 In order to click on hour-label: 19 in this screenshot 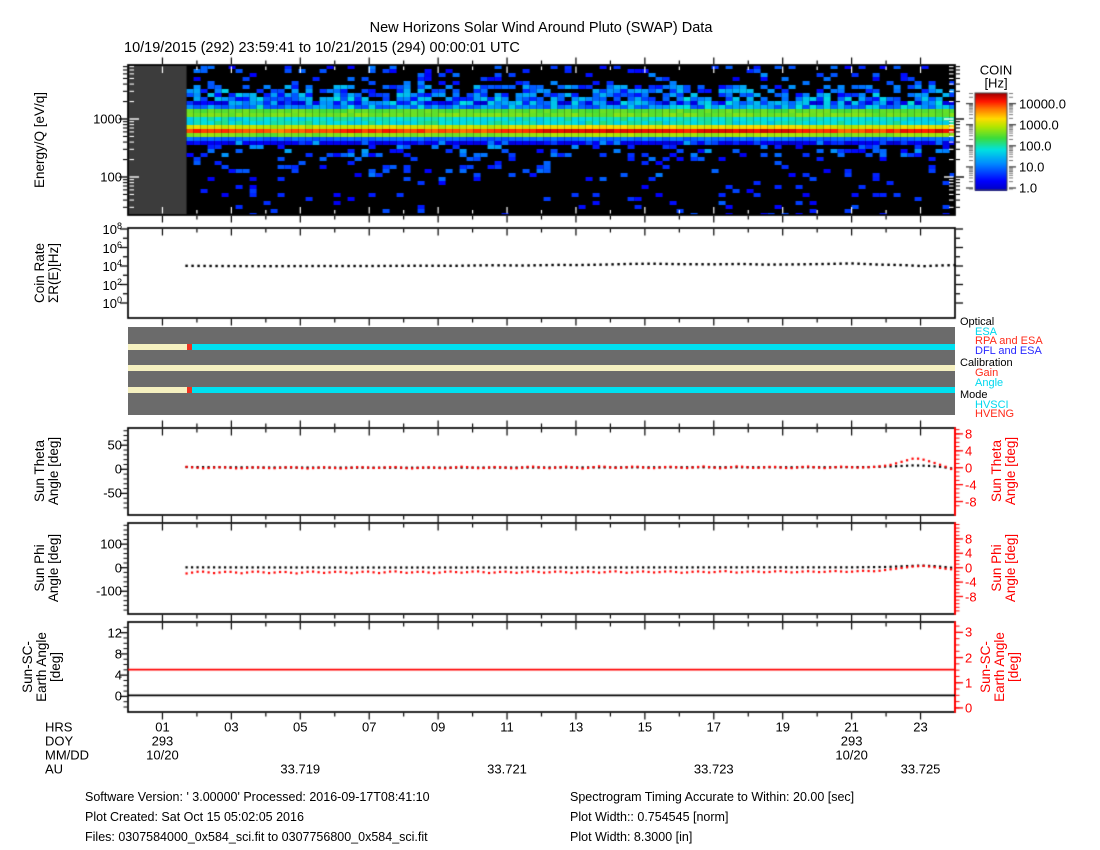, I will do `click(782, 727)`.